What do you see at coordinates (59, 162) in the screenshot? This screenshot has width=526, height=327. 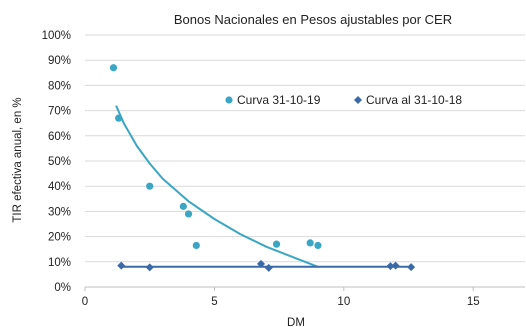 I see `y-tick-label: 50%` at bounding box center [59, 162].